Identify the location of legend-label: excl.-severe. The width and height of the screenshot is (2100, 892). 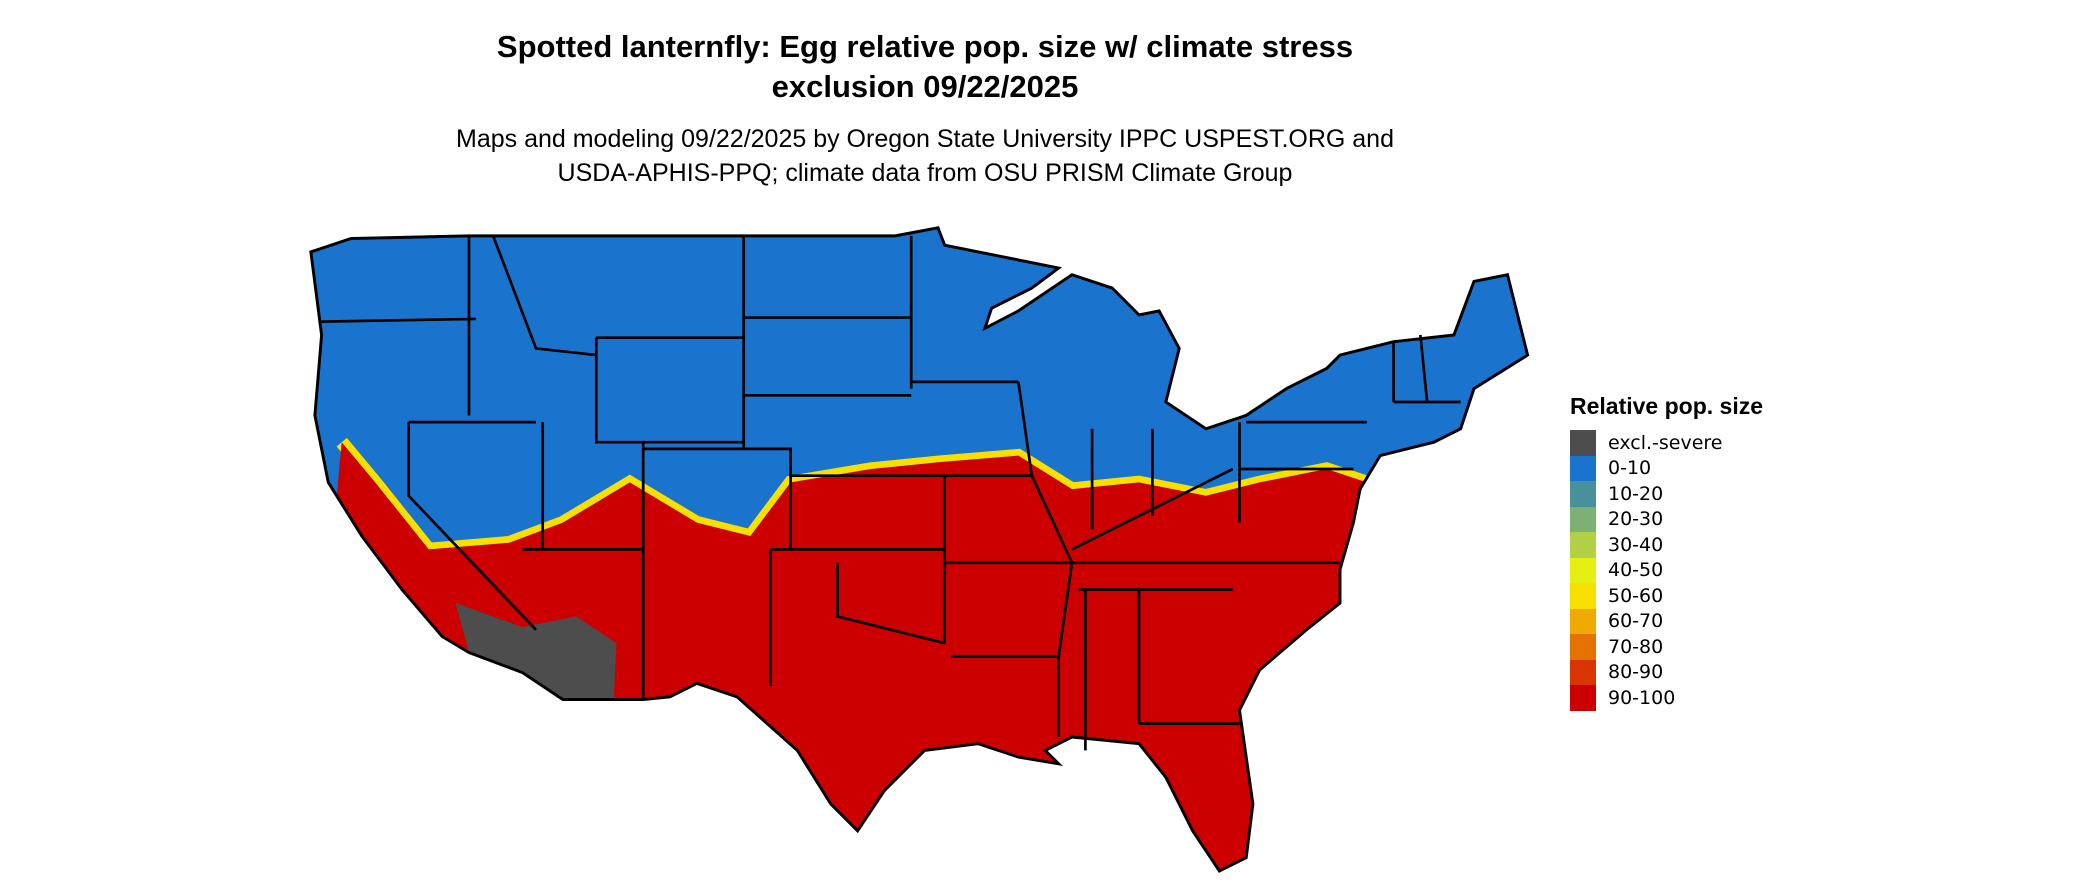
(1665, 442).